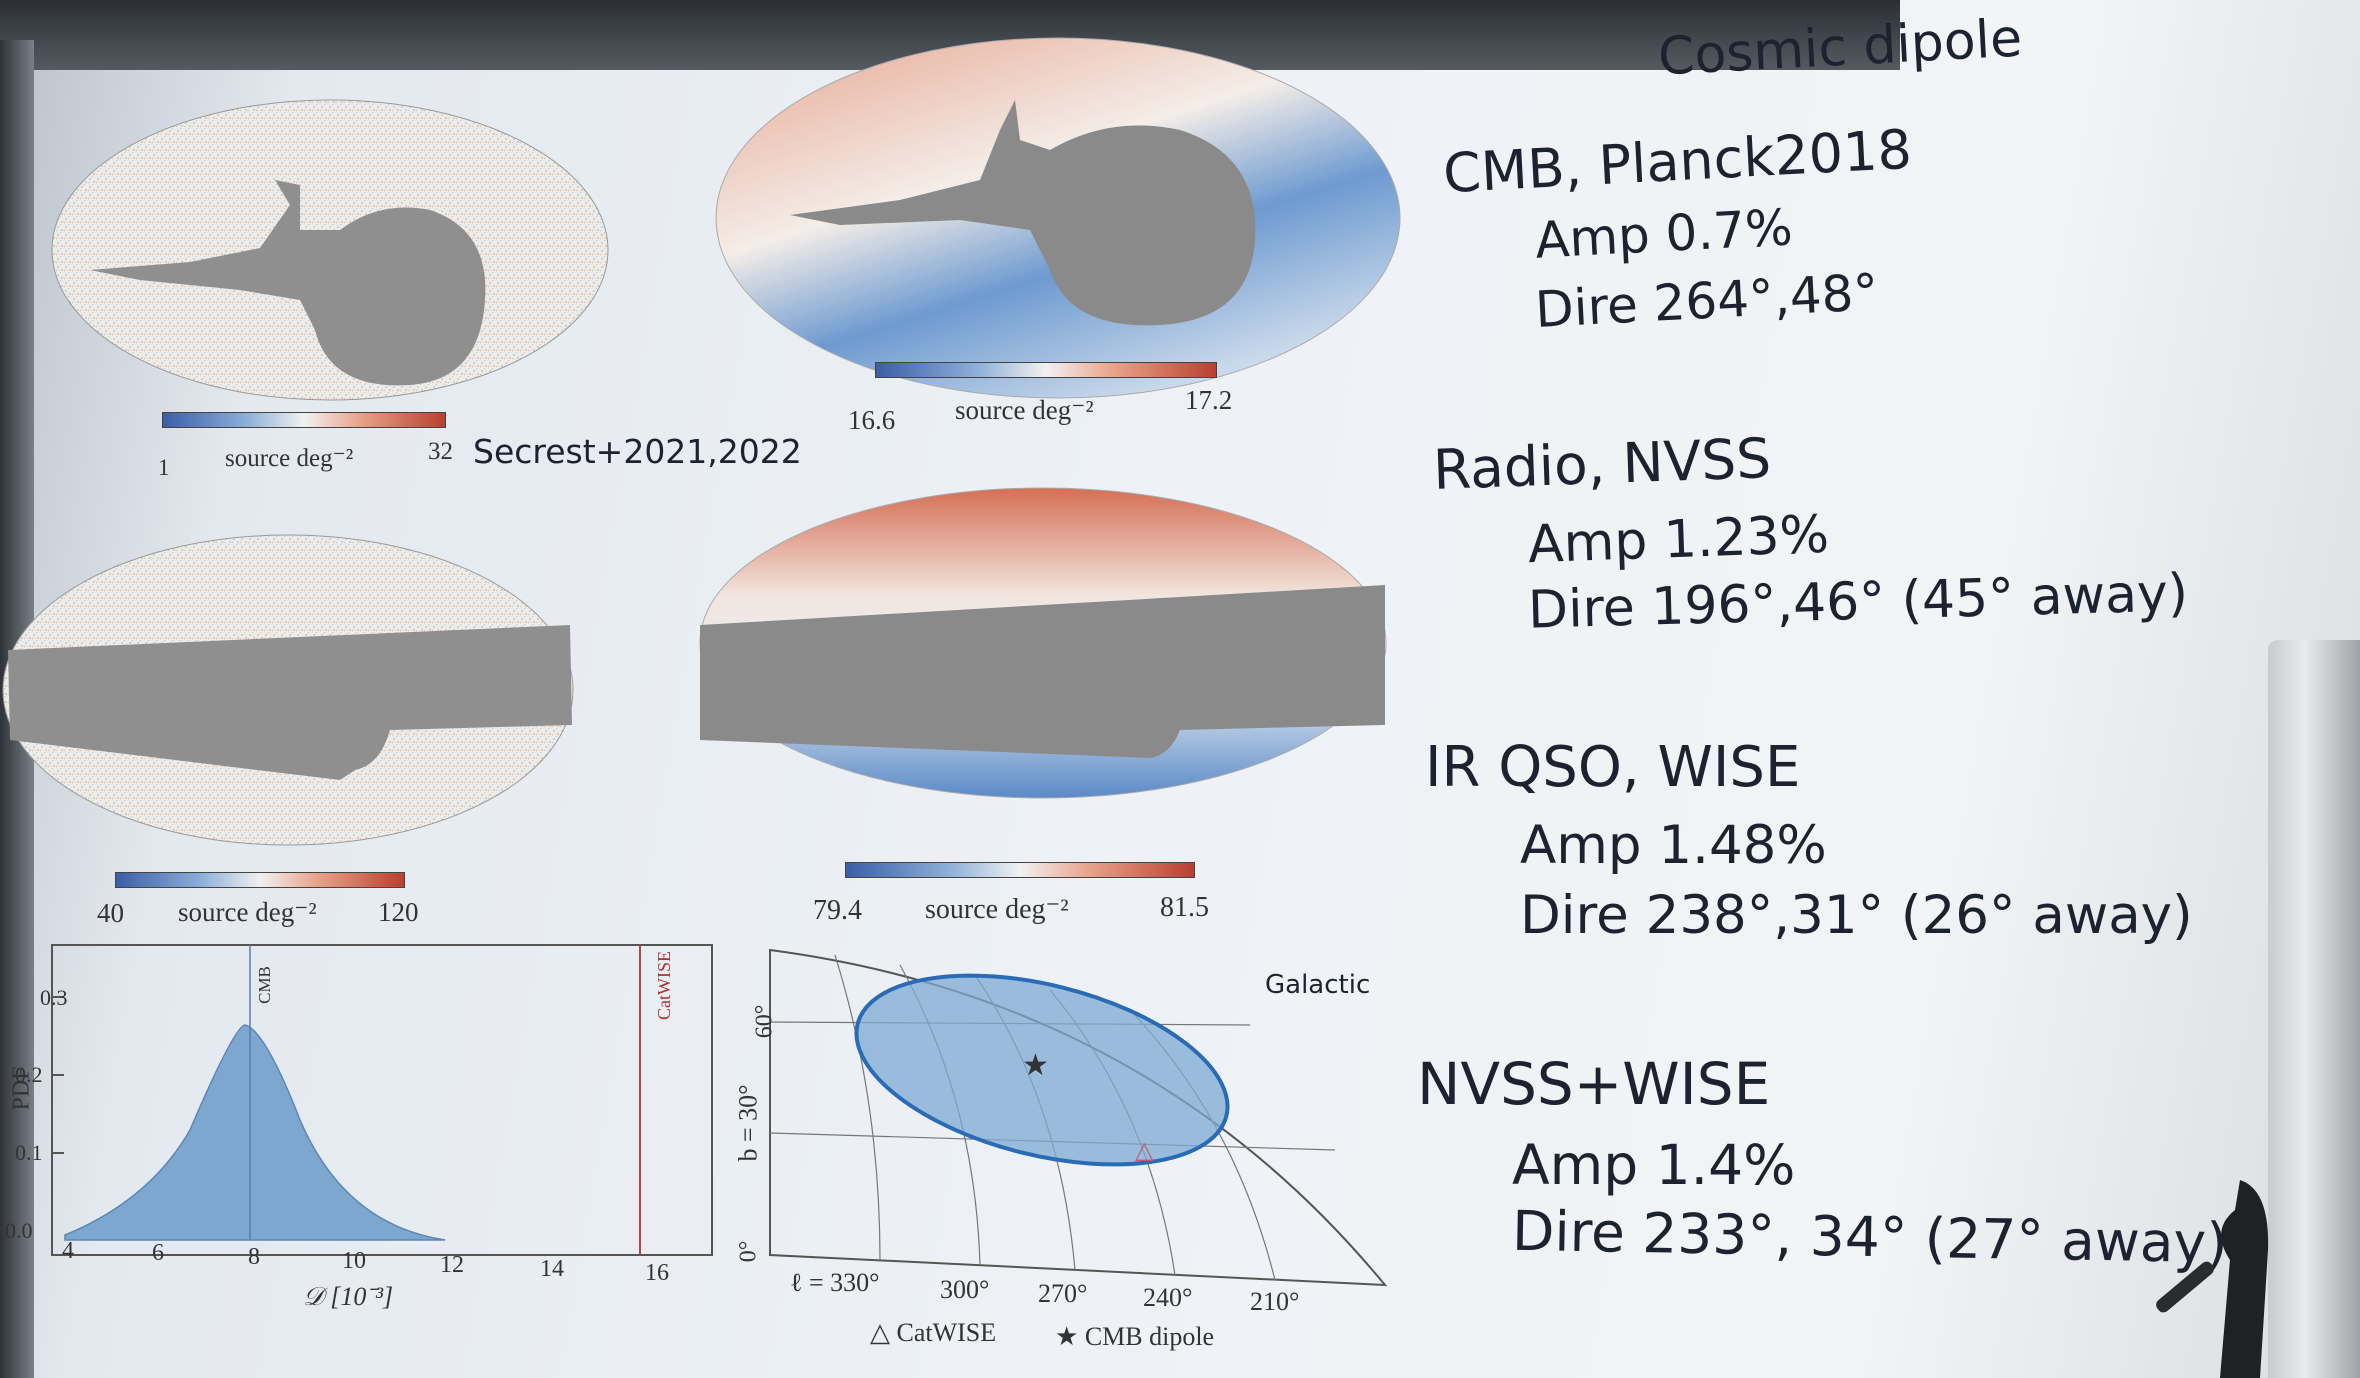 This screenshot has width=2360, height=1378. What do you see at coordinates (164, 467) in the screenshot?
I see `colorbar-1-min: 1` at bounding box center [164, 467].